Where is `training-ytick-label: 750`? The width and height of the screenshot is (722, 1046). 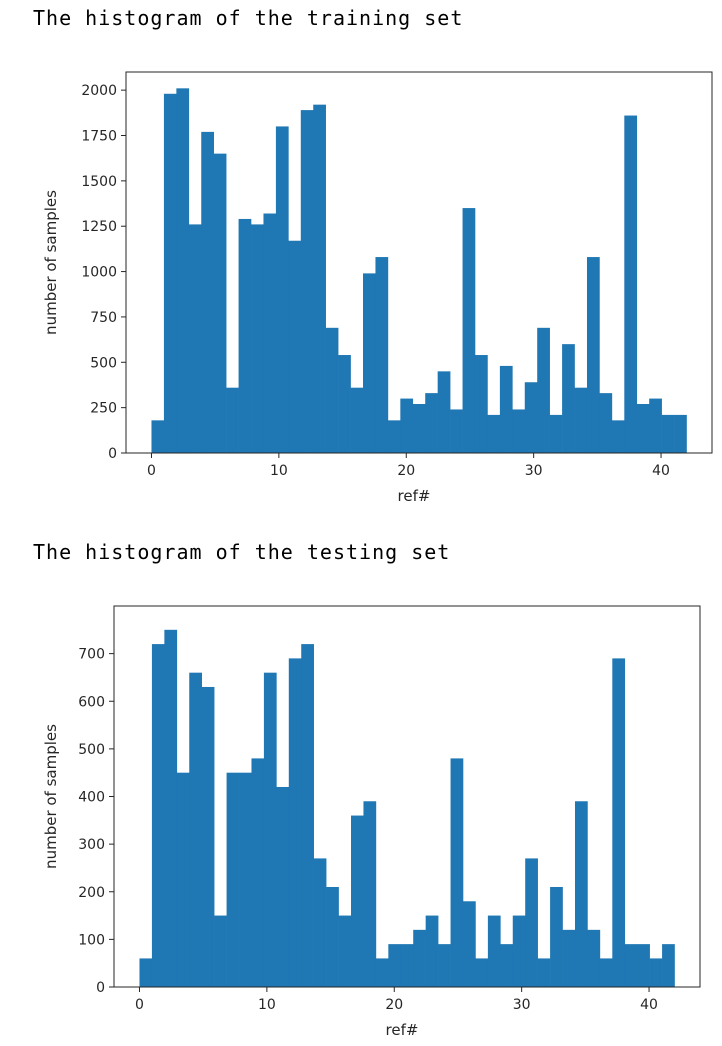 training-ytick-label: 750 is located at coordinates (103, 318).